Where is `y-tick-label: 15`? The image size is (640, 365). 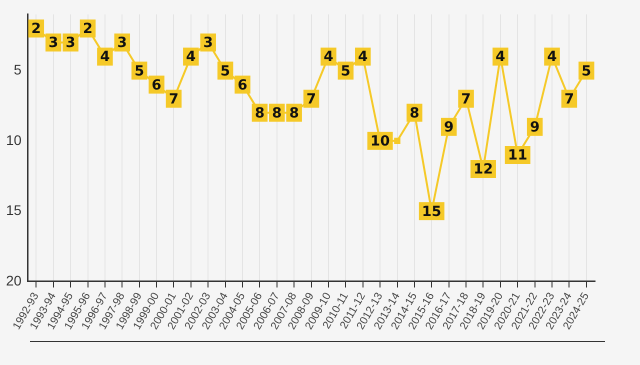
y-tick-label: 15 is located at coordinates (14, 210).